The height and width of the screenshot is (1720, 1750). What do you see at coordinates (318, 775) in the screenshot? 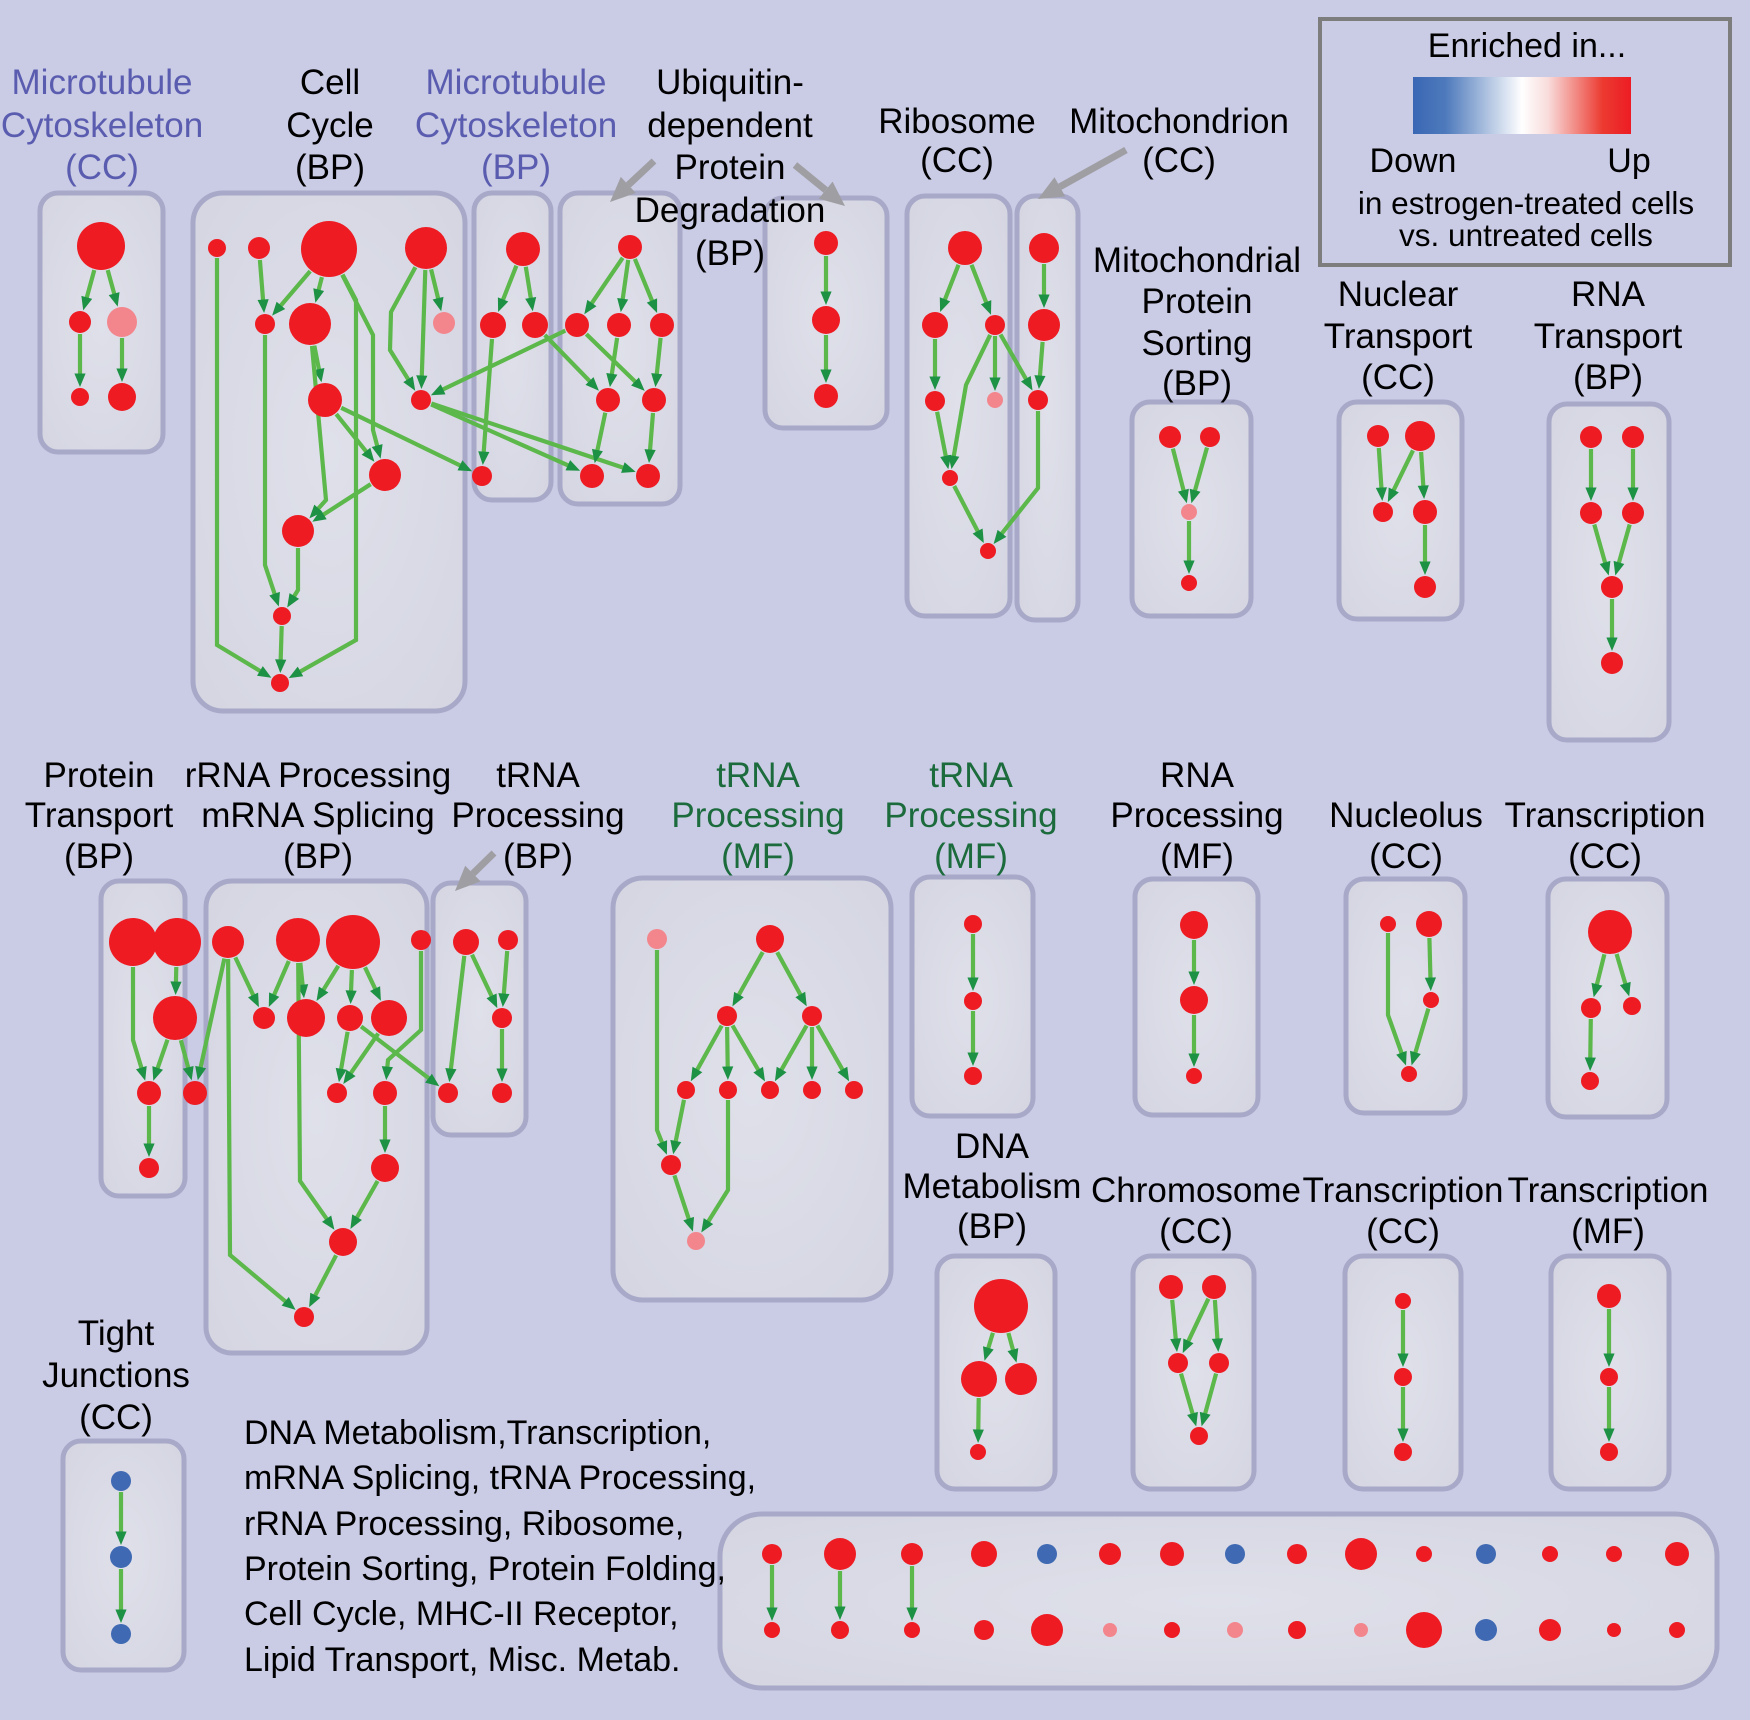
I see `svg-text: rRNA Processing` at bounding box center [318, 775].